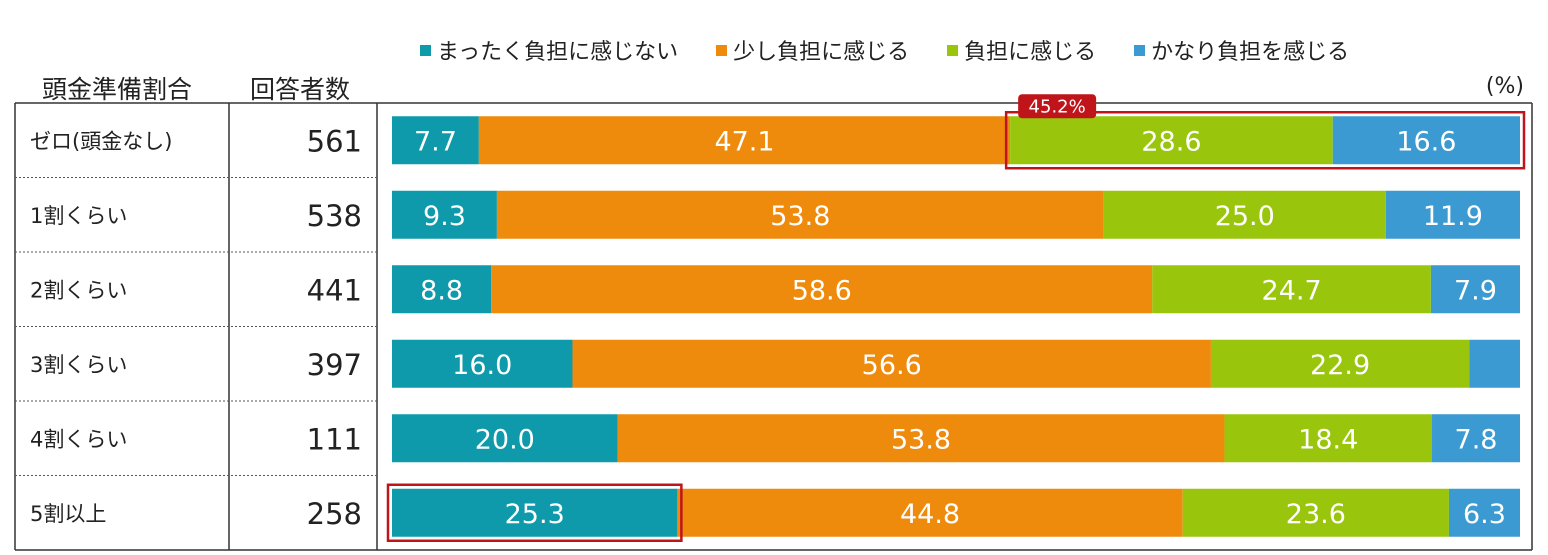  I want to click on data-label: 25.0, so click(1245, 216).